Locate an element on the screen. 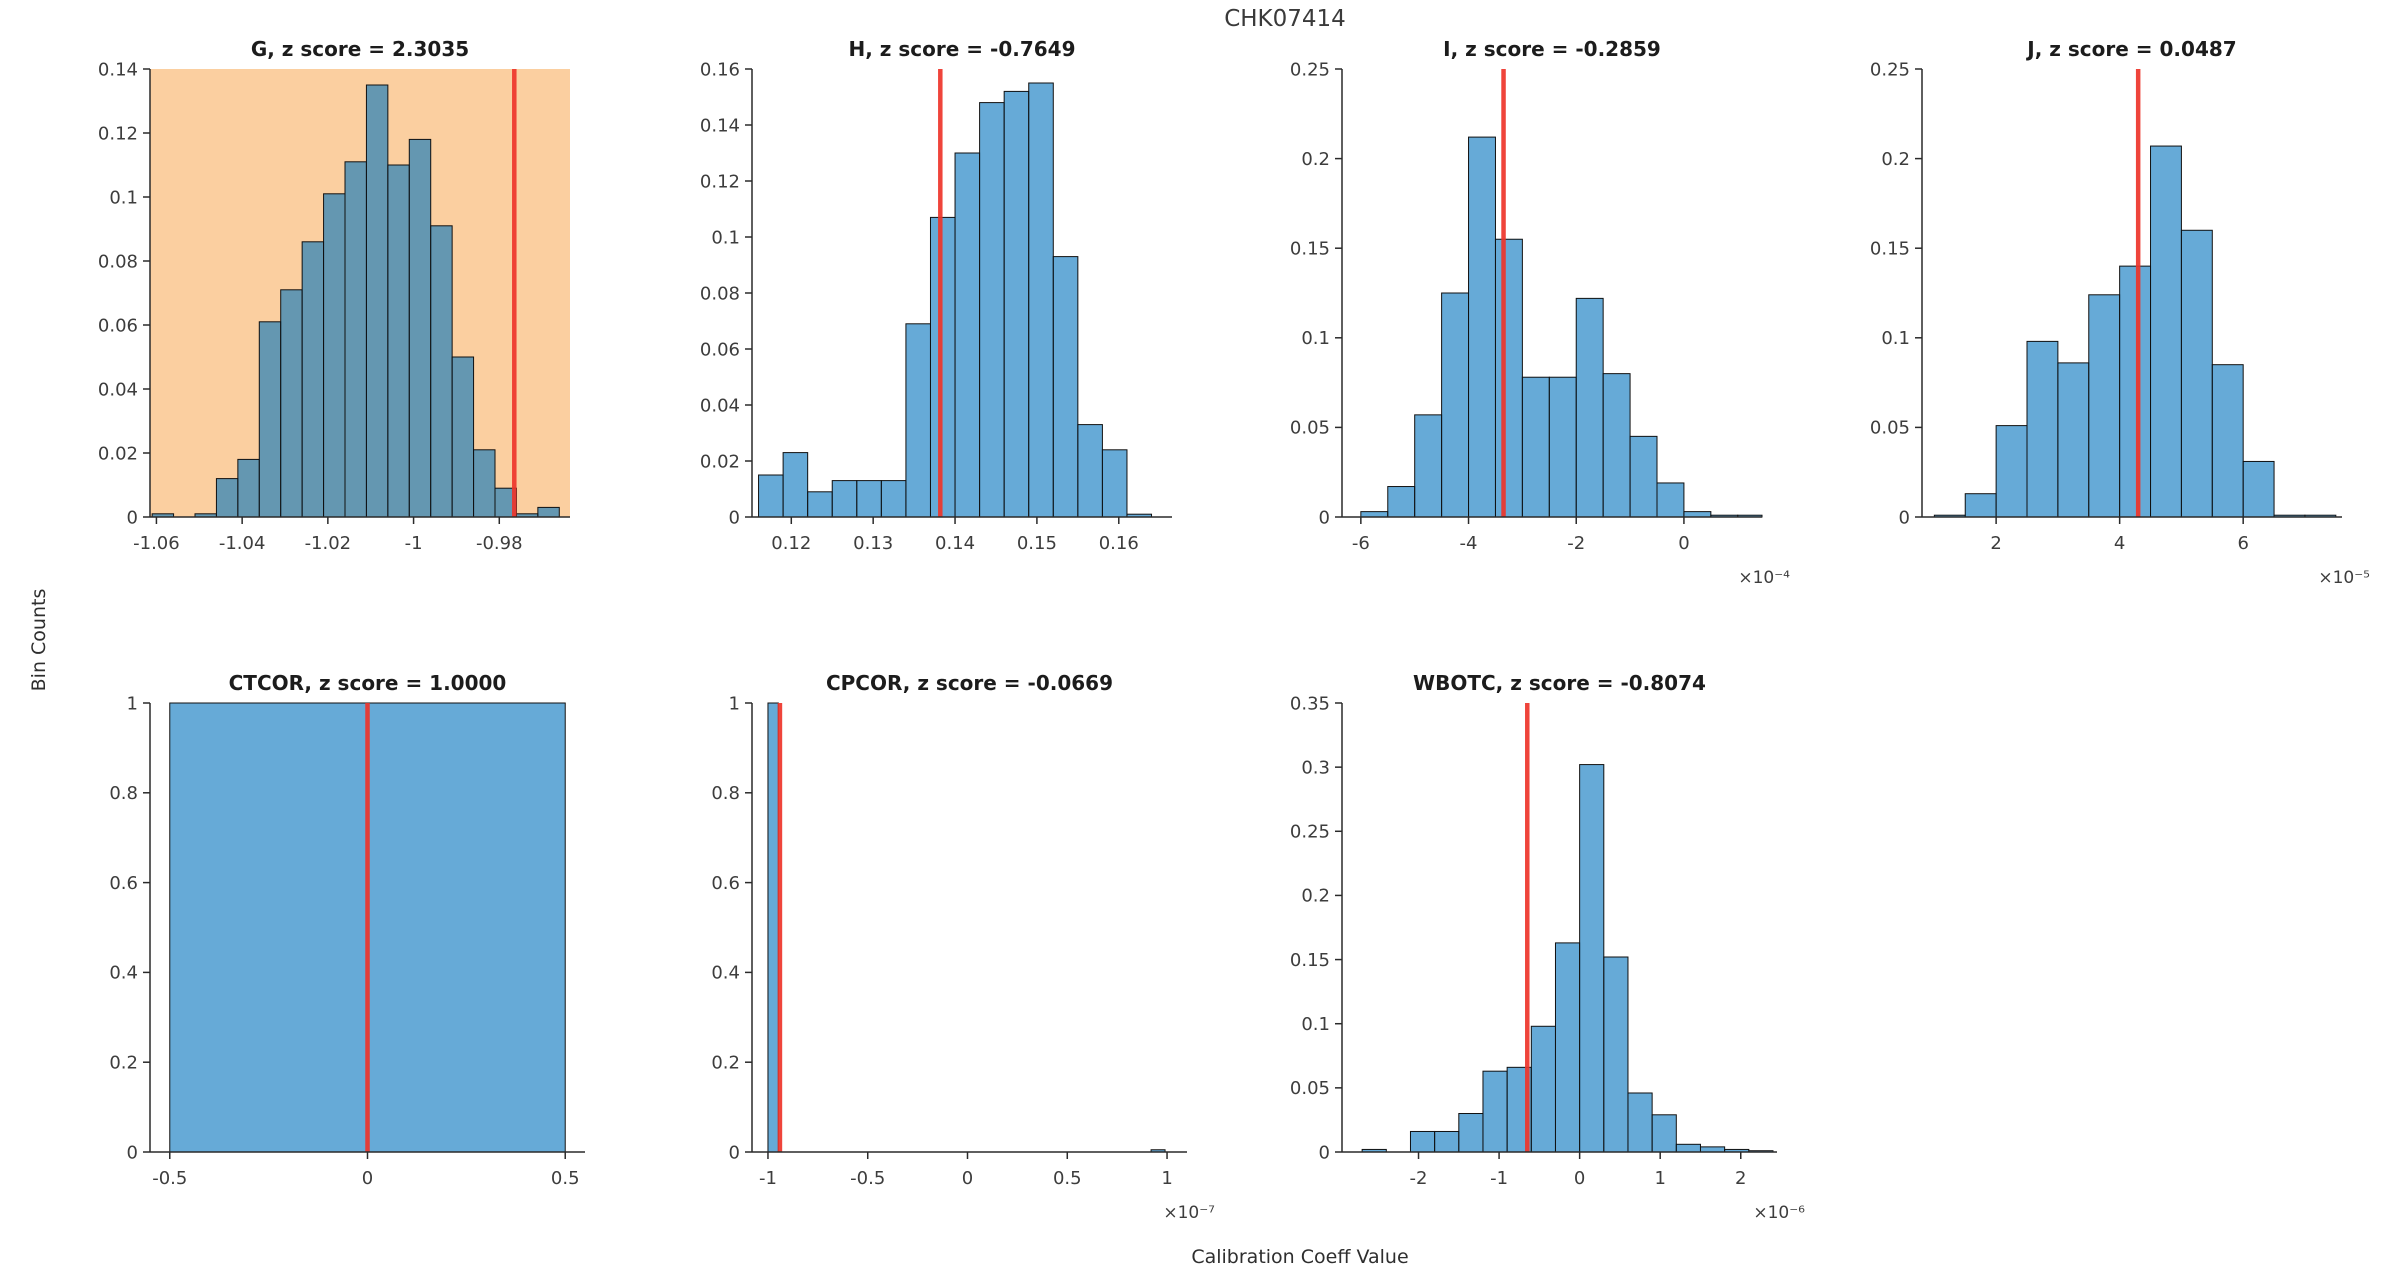 The width and height of the screenshot is (2407, 1281). x-tick-label: 0.13 is located at coordinates (873, 543).